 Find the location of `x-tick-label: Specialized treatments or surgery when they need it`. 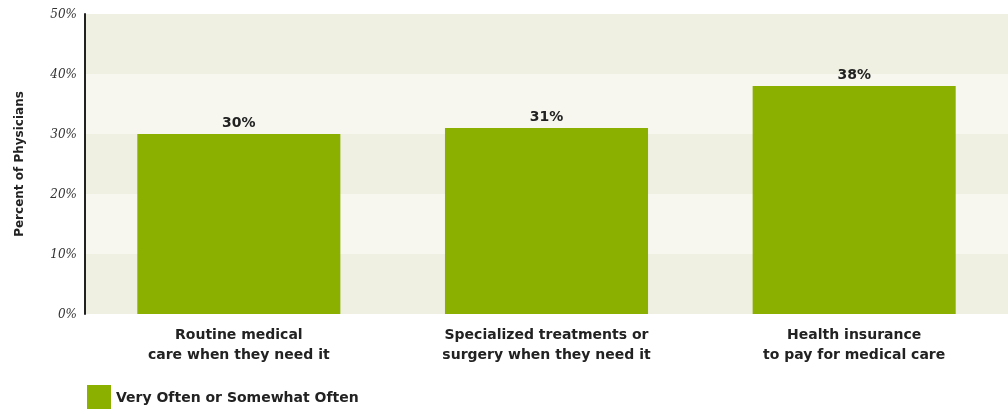

x-tick-label: Specialized treatments or surgery when they need it is located at coordinates (546, 344).